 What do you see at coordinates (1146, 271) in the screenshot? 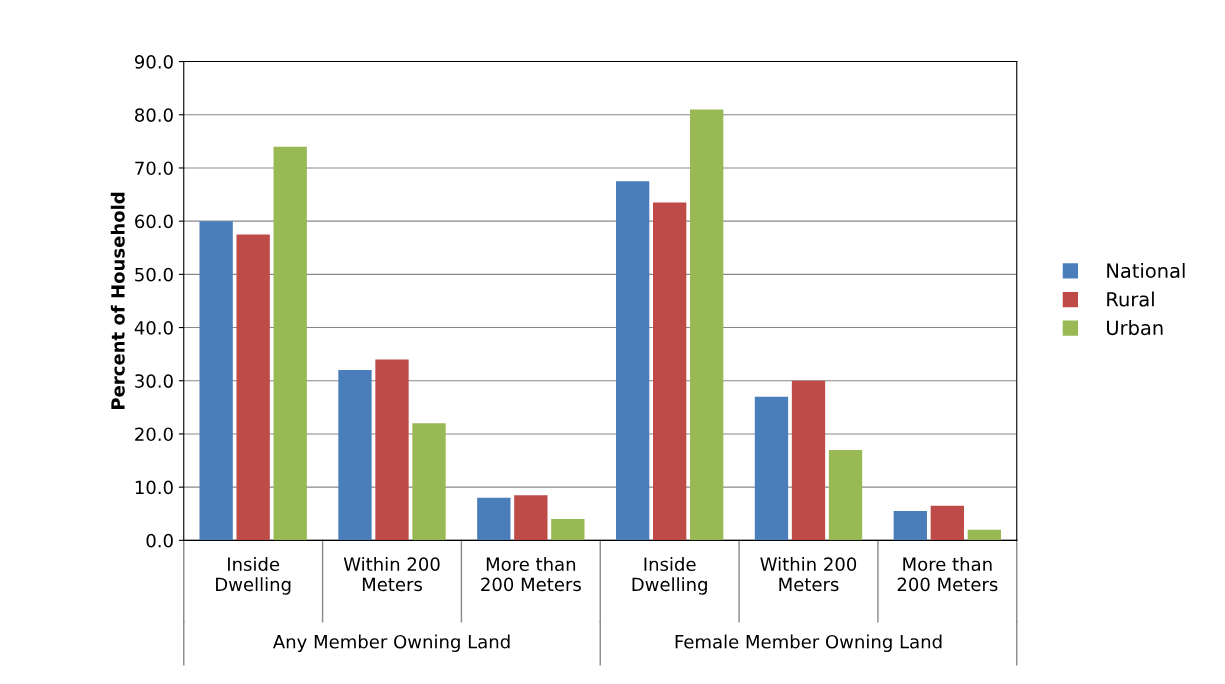
I see `legend-label: National` at bounding box center [1146, 271].